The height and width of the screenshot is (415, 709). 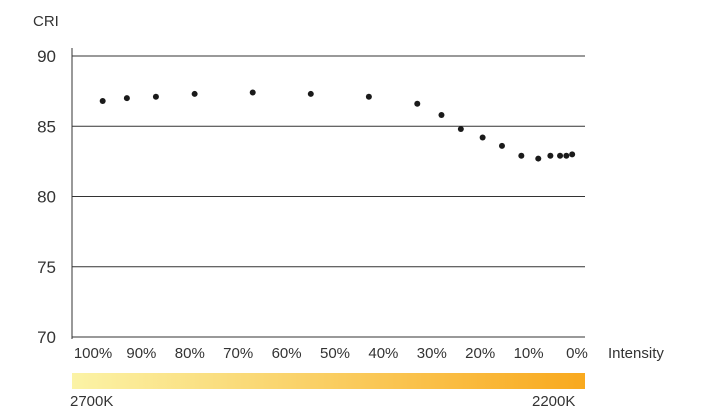 I want to click on color-temperature-bar, so click(x=328, y=381).